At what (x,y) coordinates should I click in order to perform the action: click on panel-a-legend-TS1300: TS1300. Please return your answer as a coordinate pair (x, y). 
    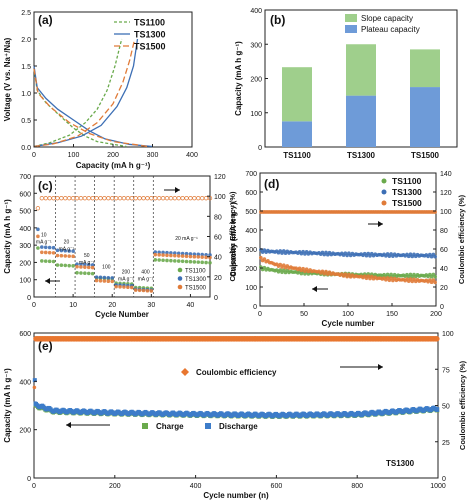
    Looking at the image, I should click on (150, 35).